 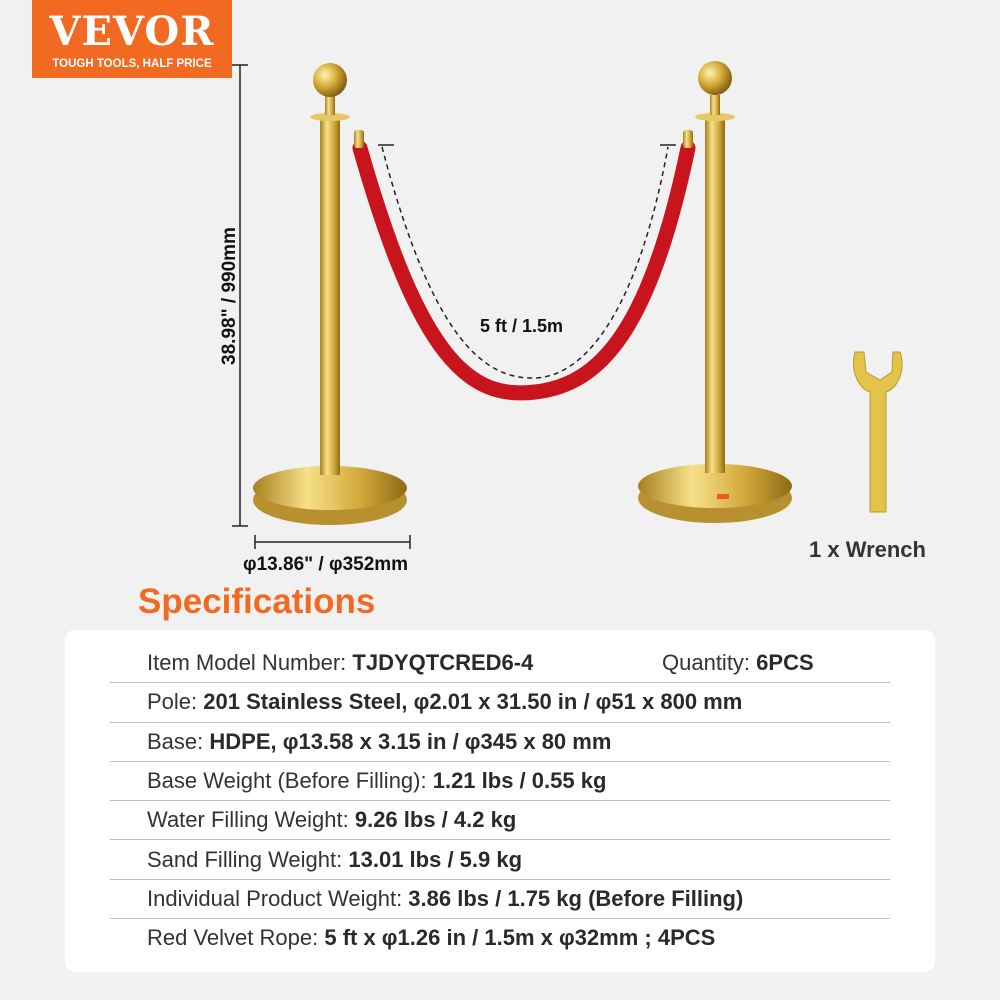 I want to click on height-dimension-line, so click(x=240, y=295).